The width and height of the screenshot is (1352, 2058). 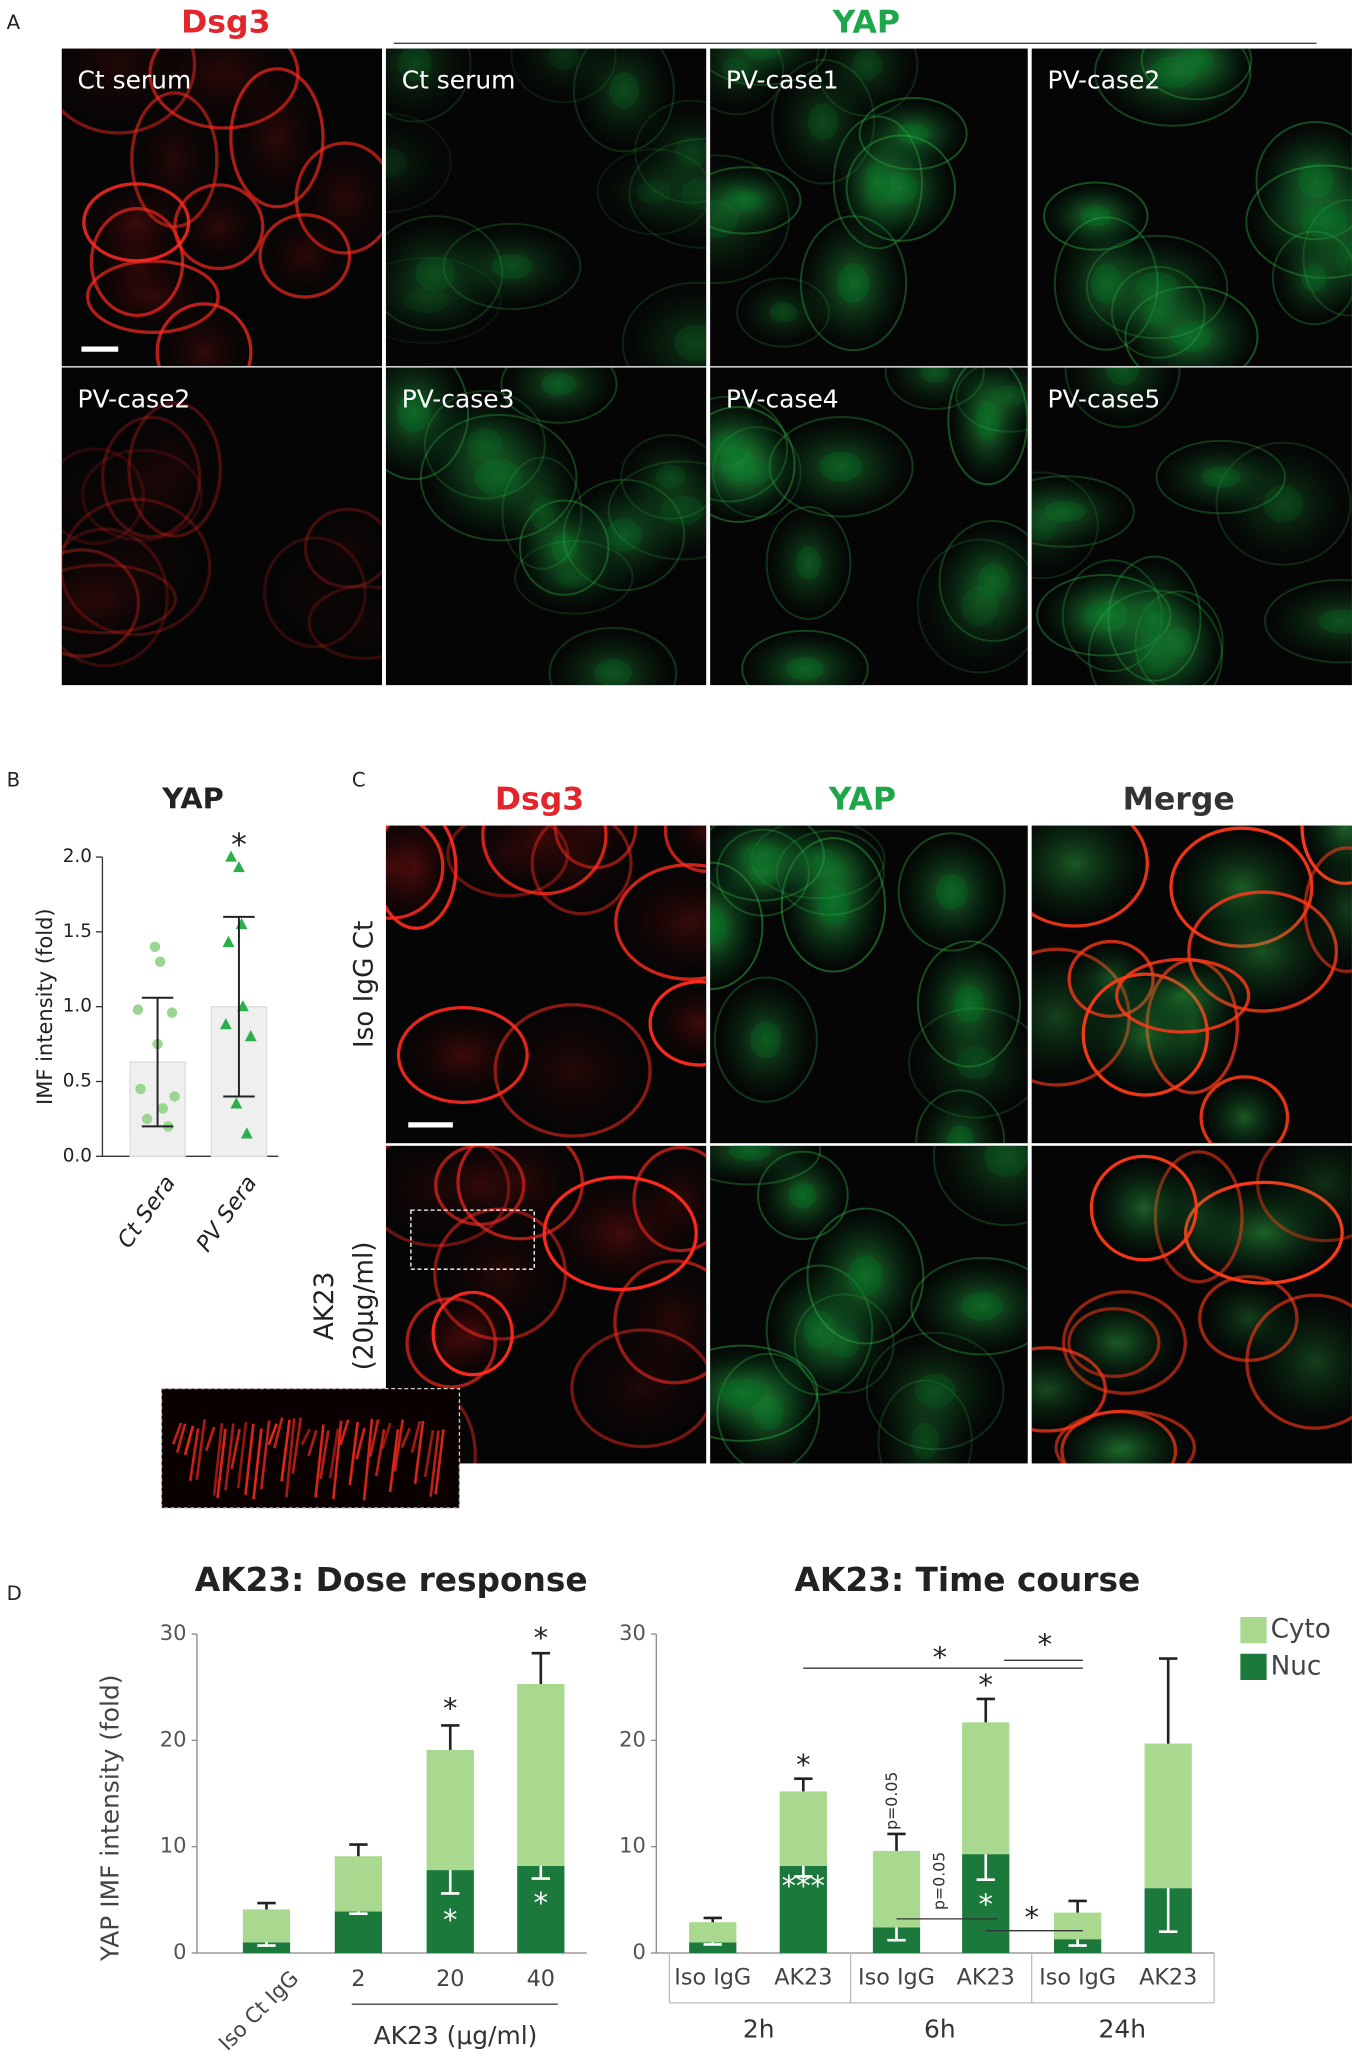 What do you see at coordinates (940, 2028) in the screenshot?
I see `group-label: 6h` at bounding box center [940, 2028].